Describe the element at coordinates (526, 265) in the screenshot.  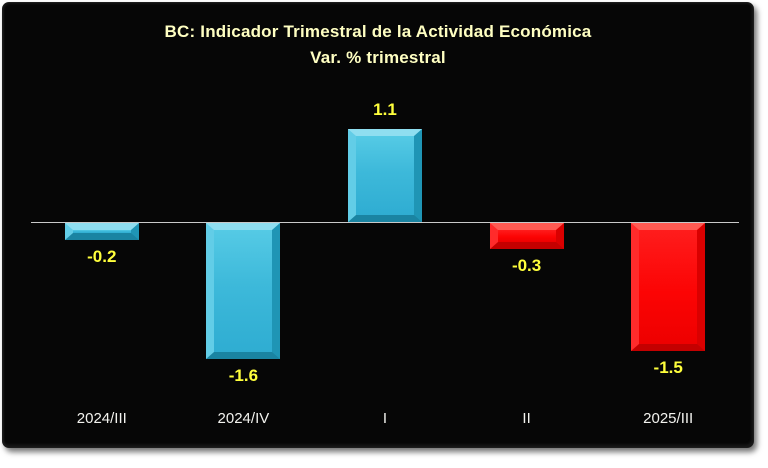
I see `value-label: -0.3` at that location.